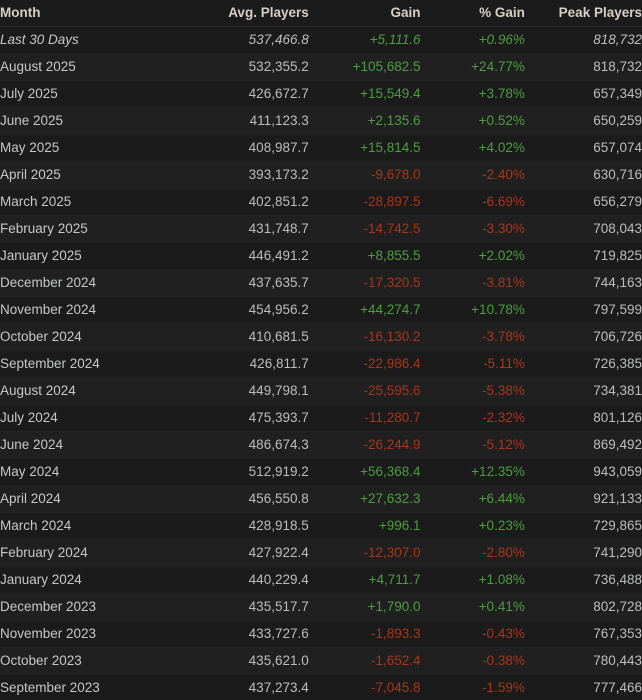 This screenshot has width=642, height=700. Describe the element at coordinates (278, 445) in the screenshot. I see `cell-avg-players: 486,674.3` at that location.